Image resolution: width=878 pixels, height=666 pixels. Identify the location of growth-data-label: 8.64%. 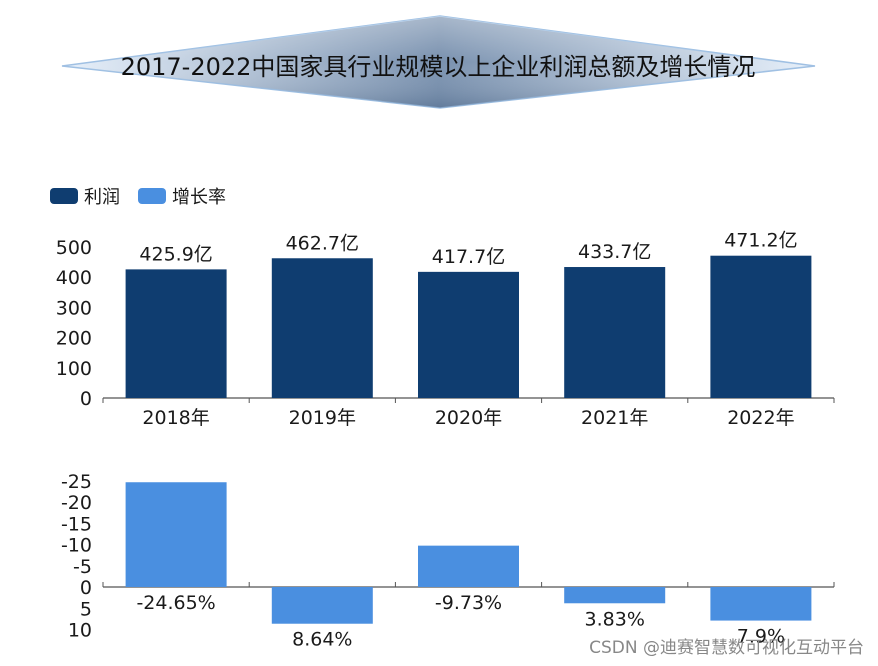
(322, 640).